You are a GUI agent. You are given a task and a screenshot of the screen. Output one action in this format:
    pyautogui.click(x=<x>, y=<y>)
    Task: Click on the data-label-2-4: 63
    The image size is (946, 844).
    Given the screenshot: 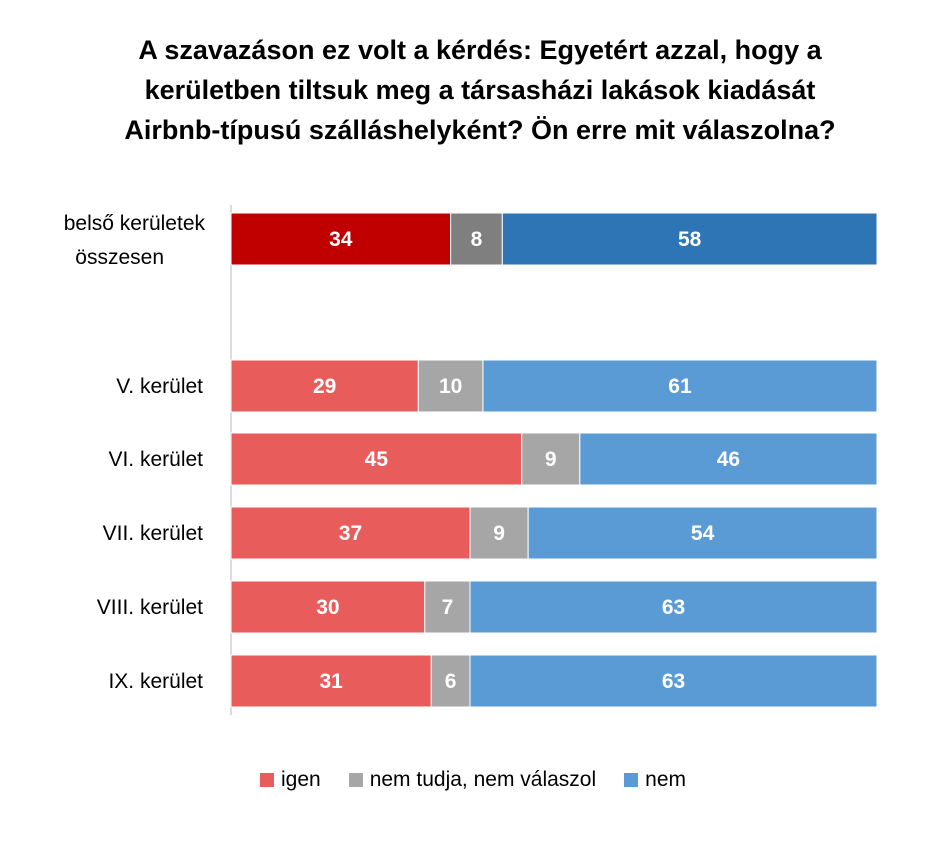 What is the action you would take?
    pyautogui.click(x=673, y=607)
    